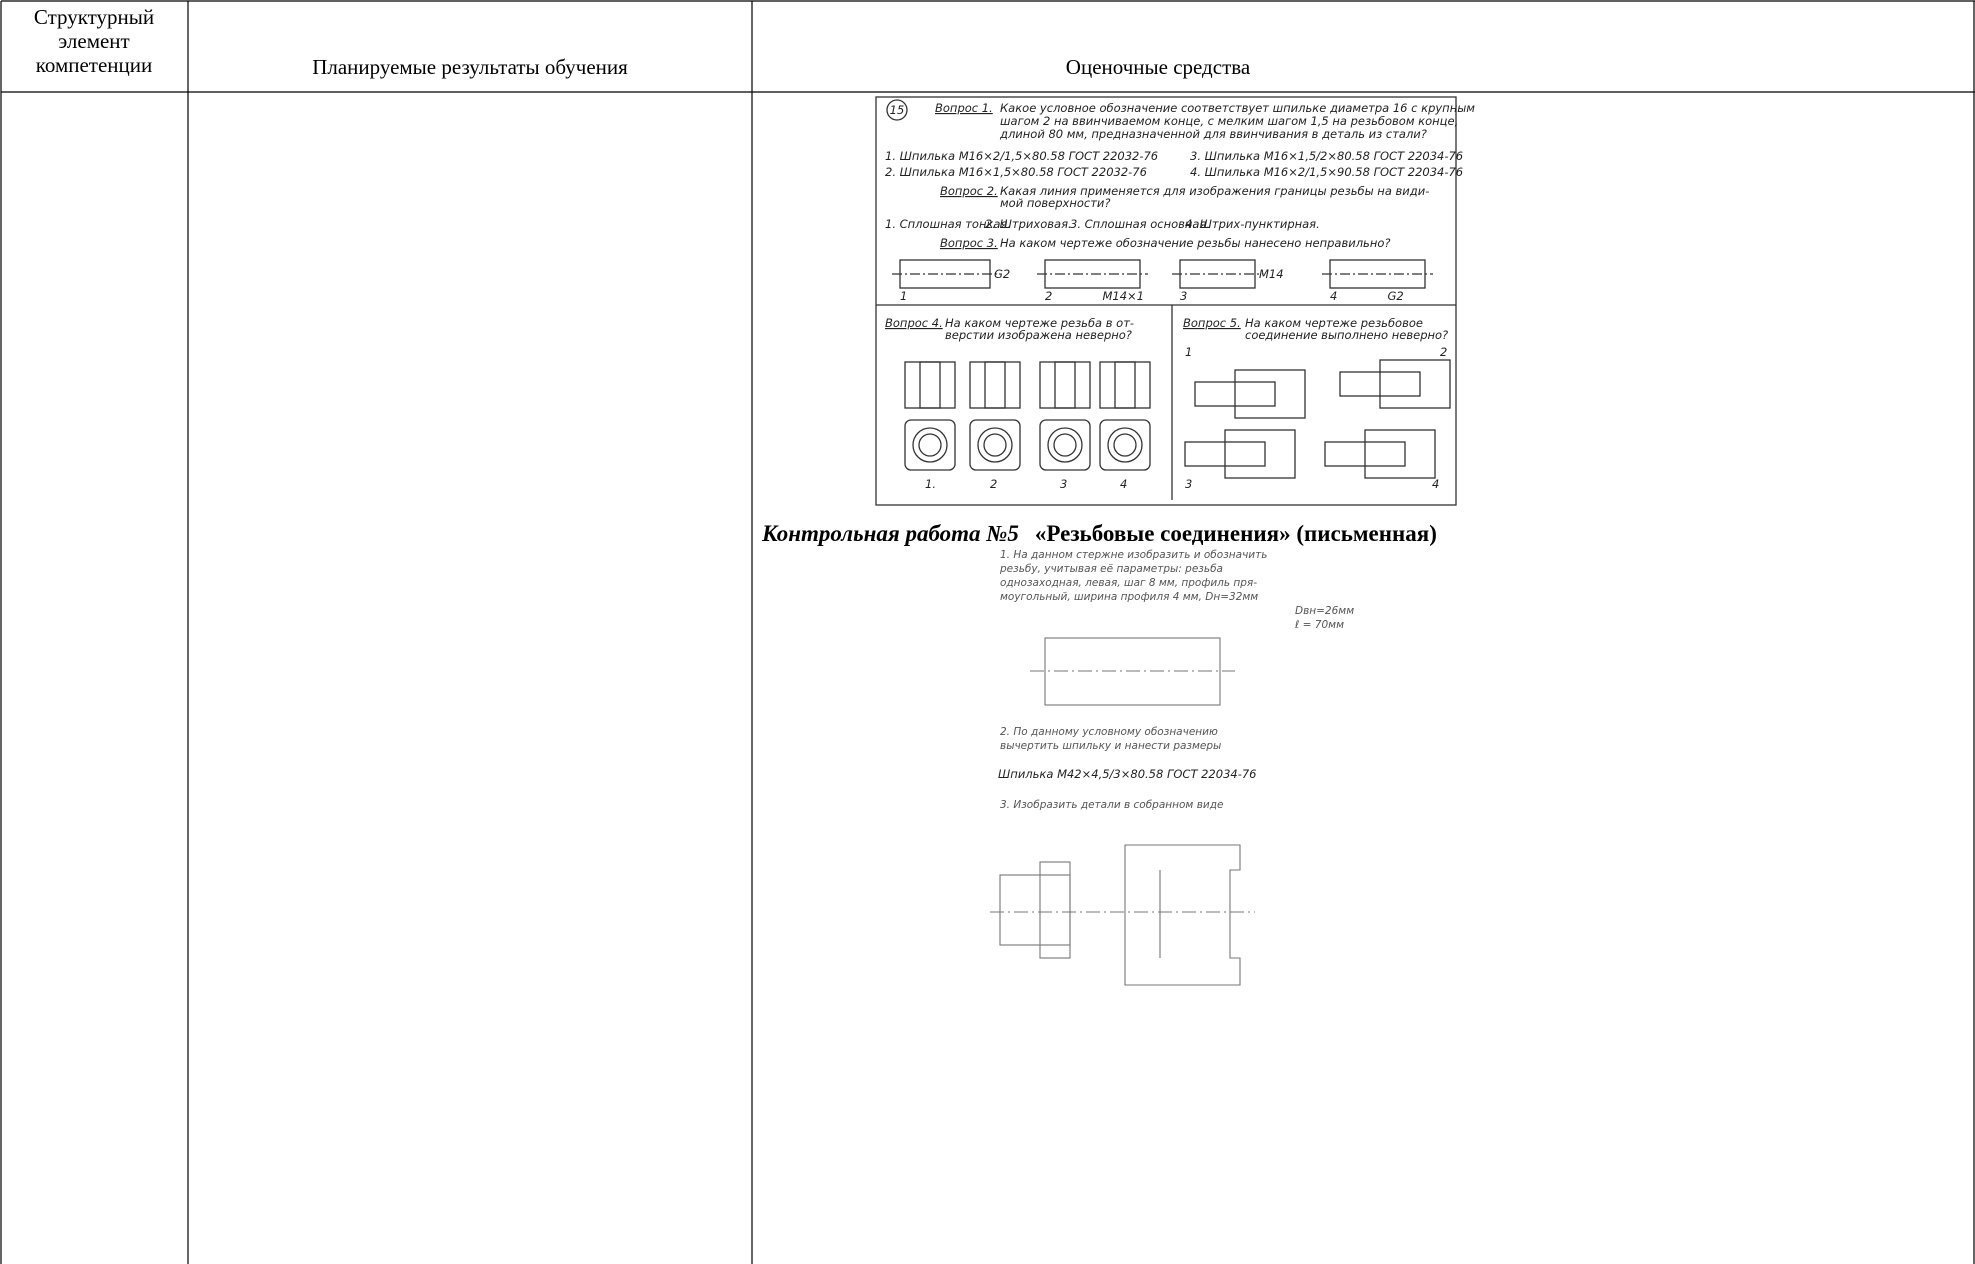 This screenshot has width=1975, height=1264. I want to click on circle, so click(897, 110).